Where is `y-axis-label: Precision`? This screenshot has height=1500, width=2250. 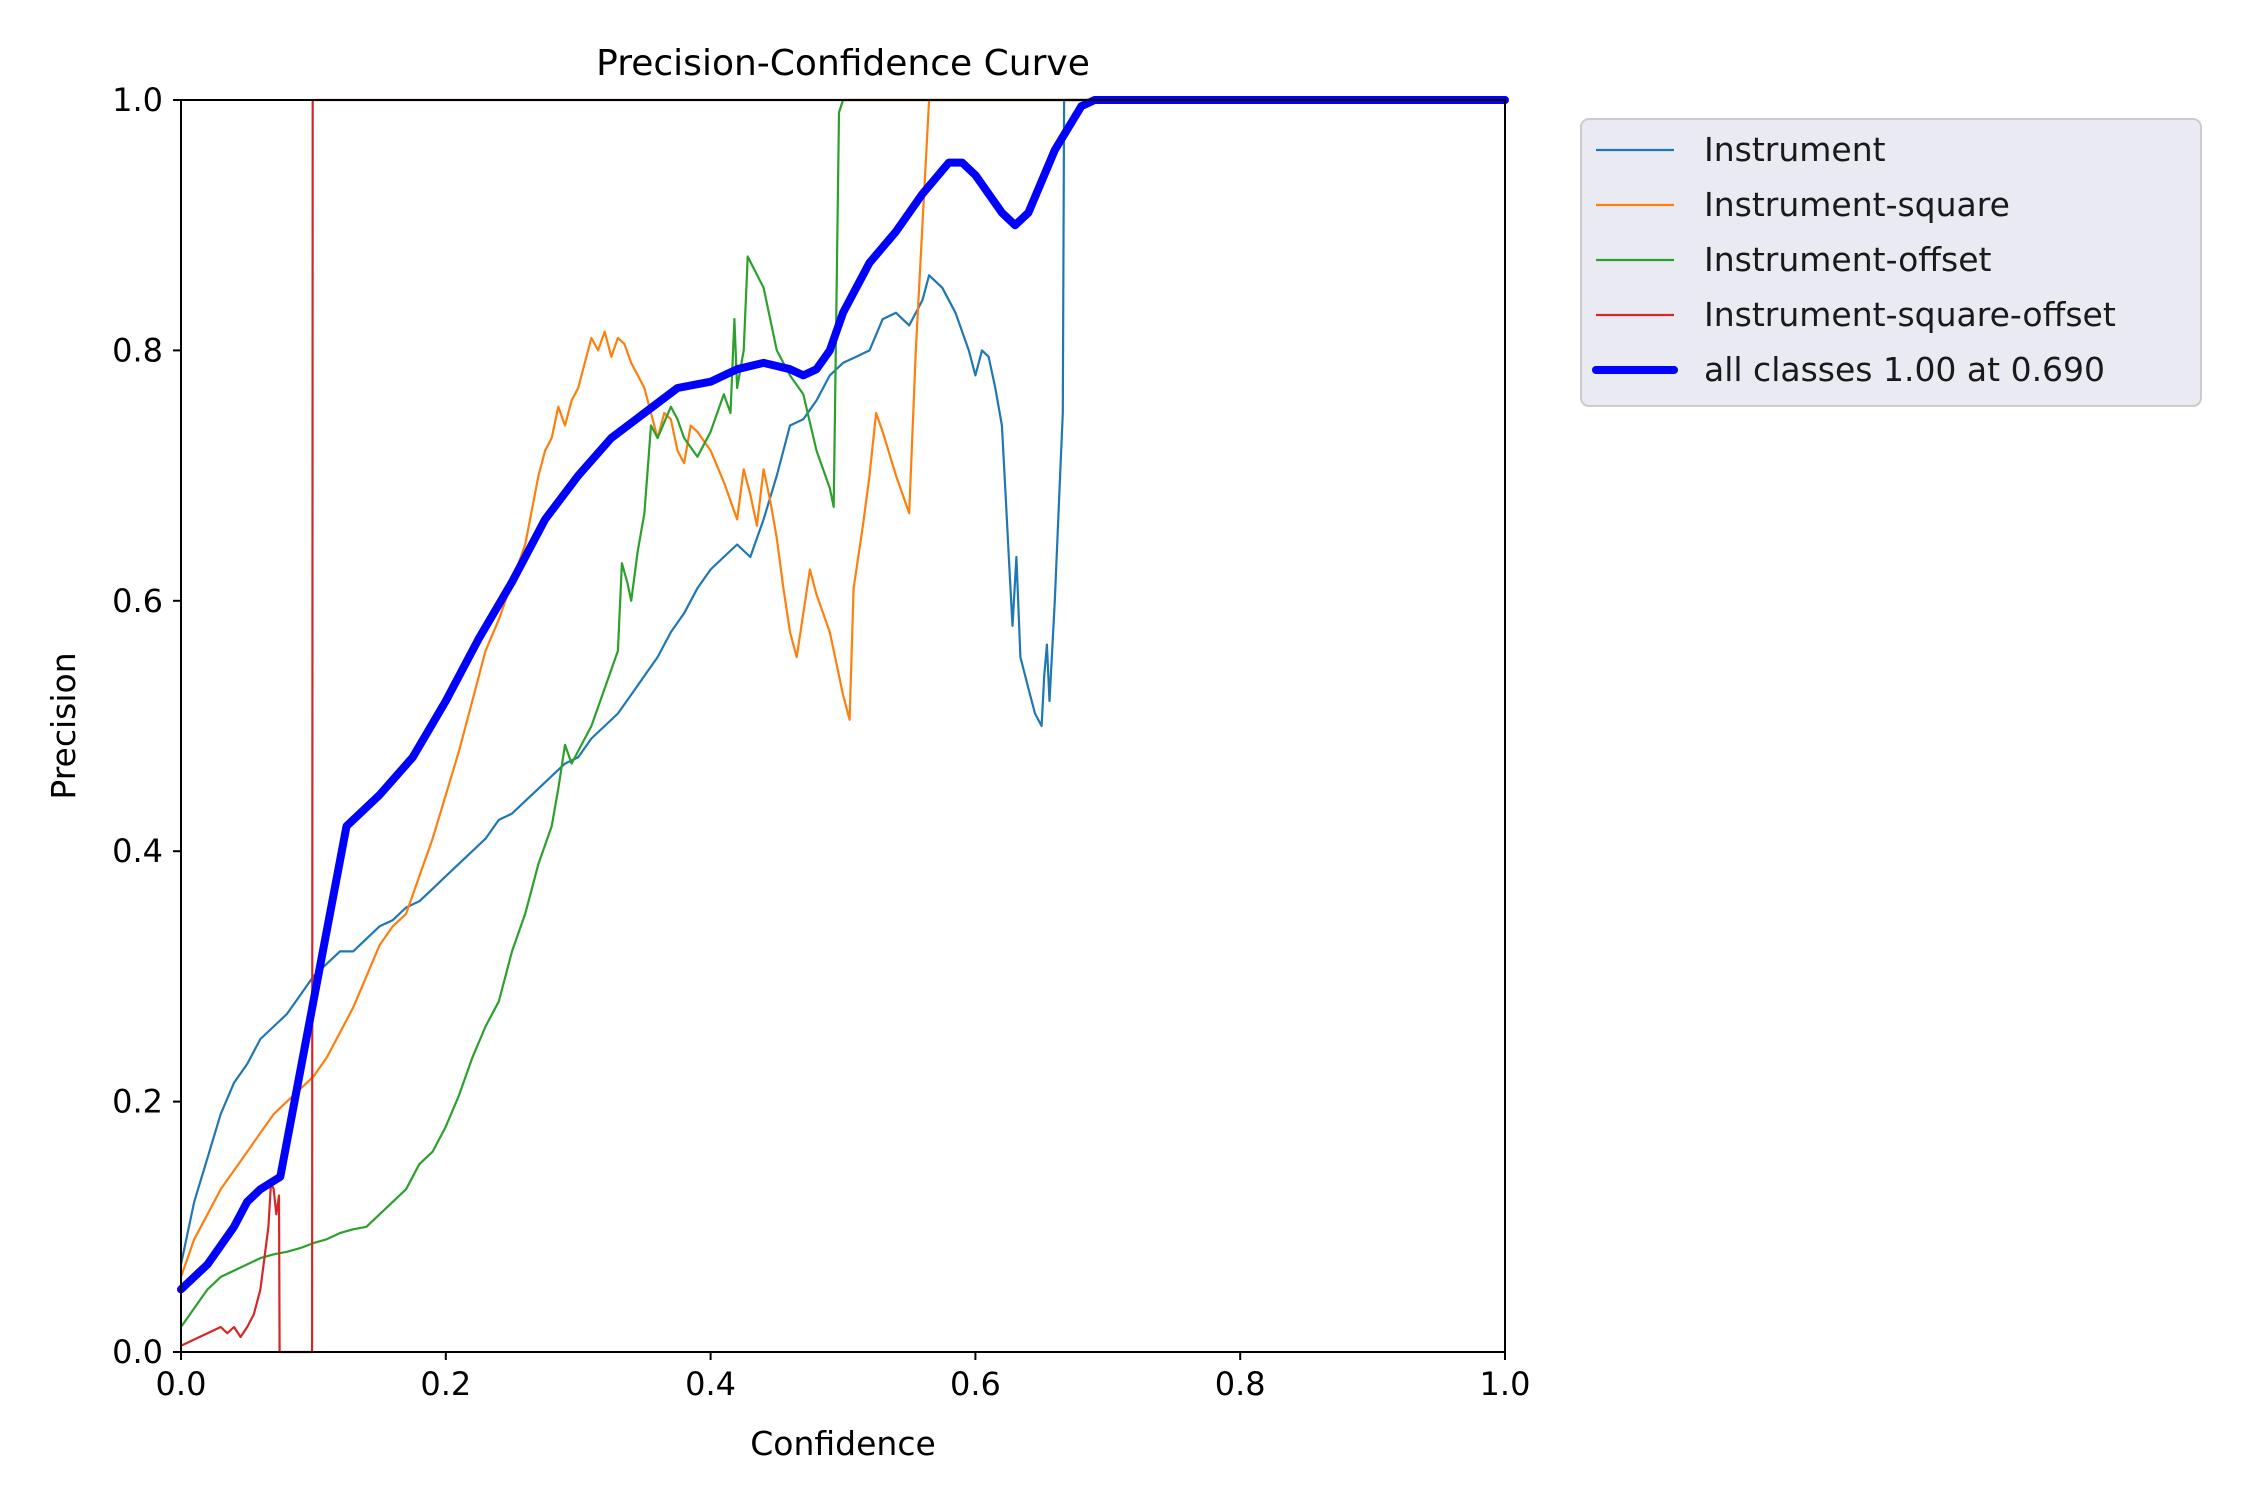
y-axis-label: Precision is located at coordinates (63, 725).